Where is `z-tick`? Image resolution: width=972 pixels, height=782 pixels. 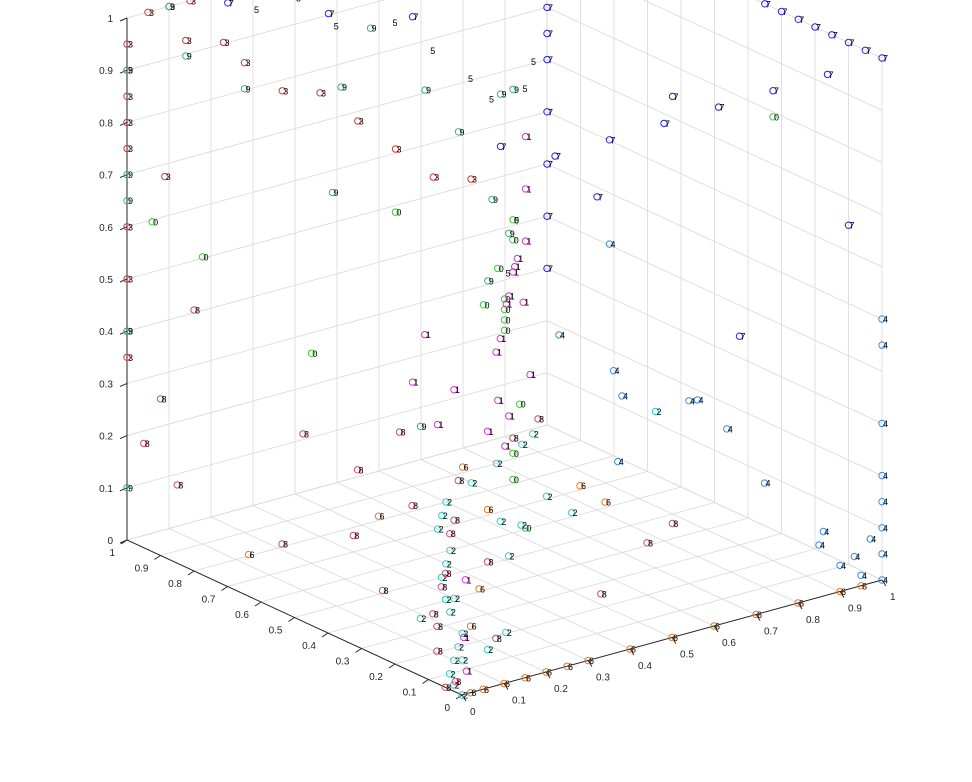
z-tick is located at coordinates (123, 280).